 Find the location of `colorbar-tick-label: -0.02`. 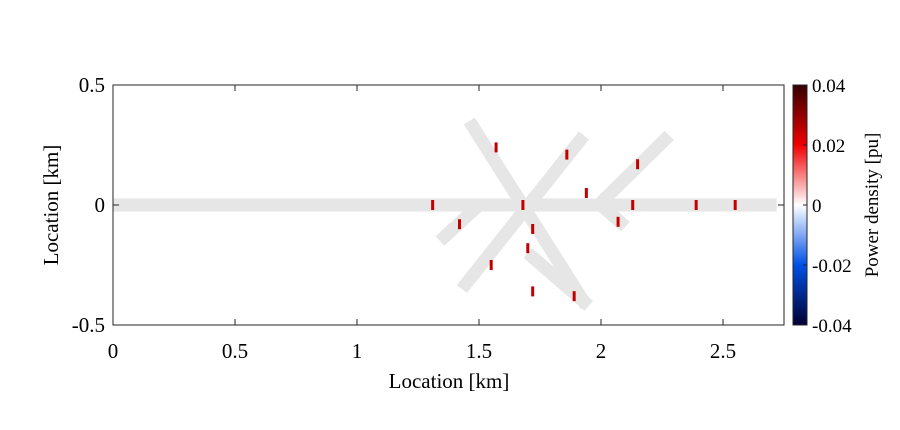

colorbar-tick-label: -0.02 is located at coordinates (832, 266).